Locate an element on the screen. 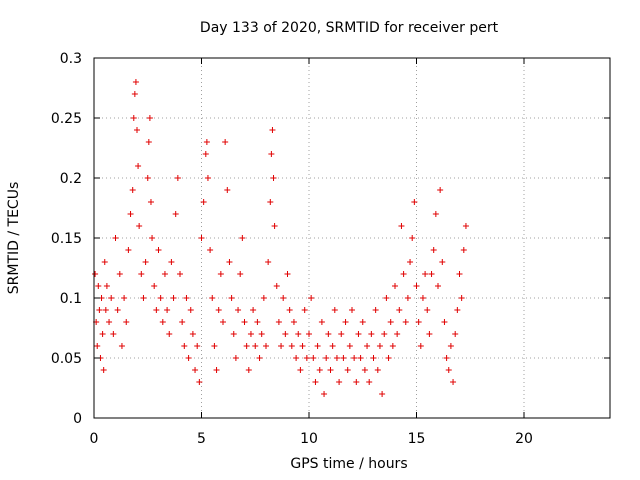 This screenshot has width=640, height=480. y-tick-label: 0.2 is located at coordinates (71, 179).